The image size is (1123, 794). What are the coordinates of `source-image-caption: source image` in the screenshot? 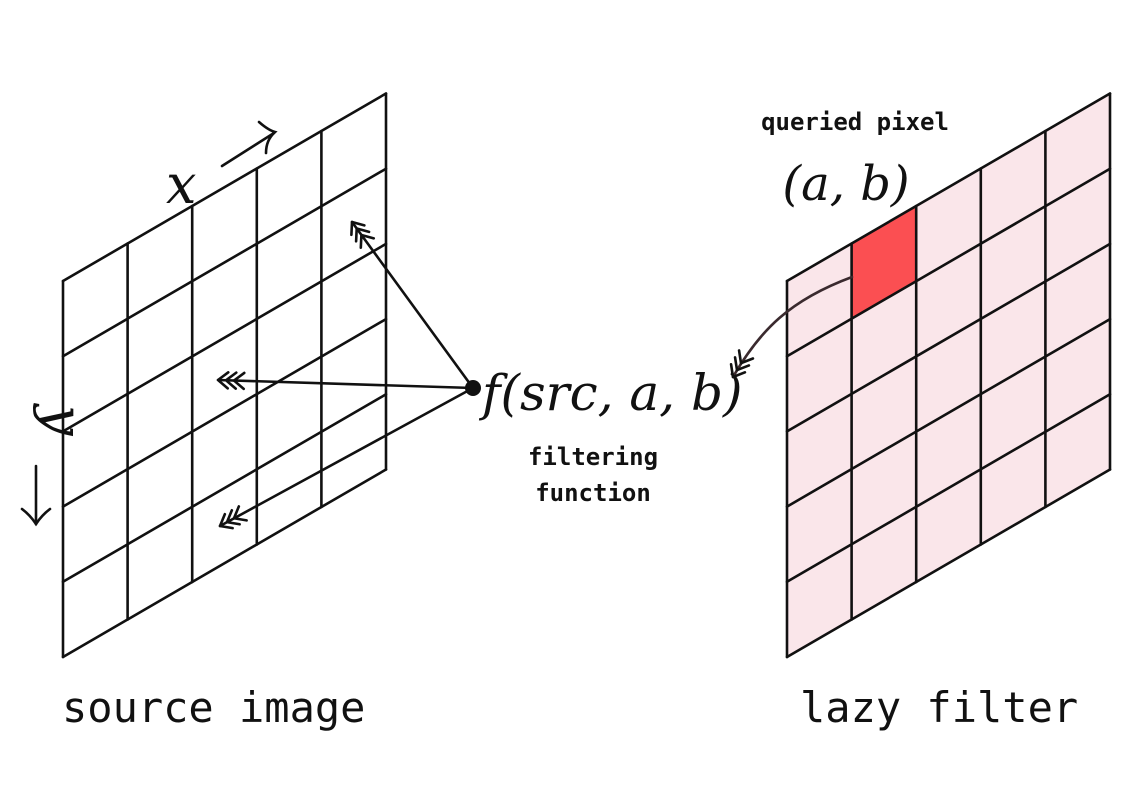 It's located at (213, 707).